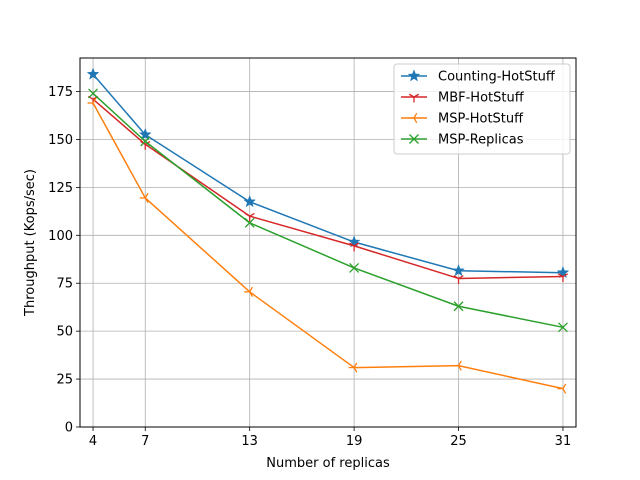 The image size is (640, 480). Describe the element at coordinates (64, 380) in the screenshot. I see `y-tick-label: 25` at that location.